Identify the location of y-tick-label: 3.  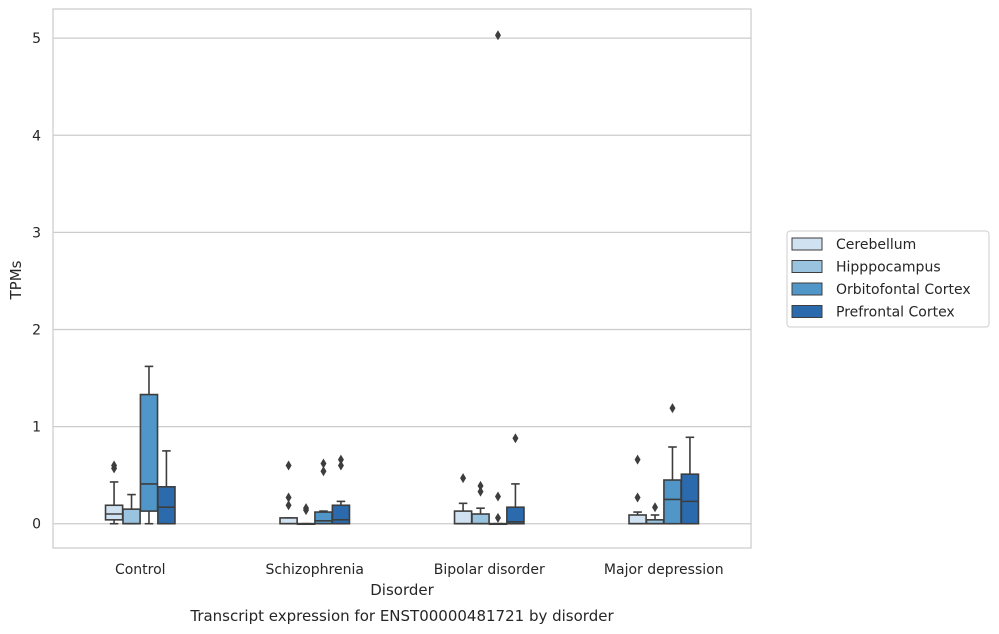
(36, 233).